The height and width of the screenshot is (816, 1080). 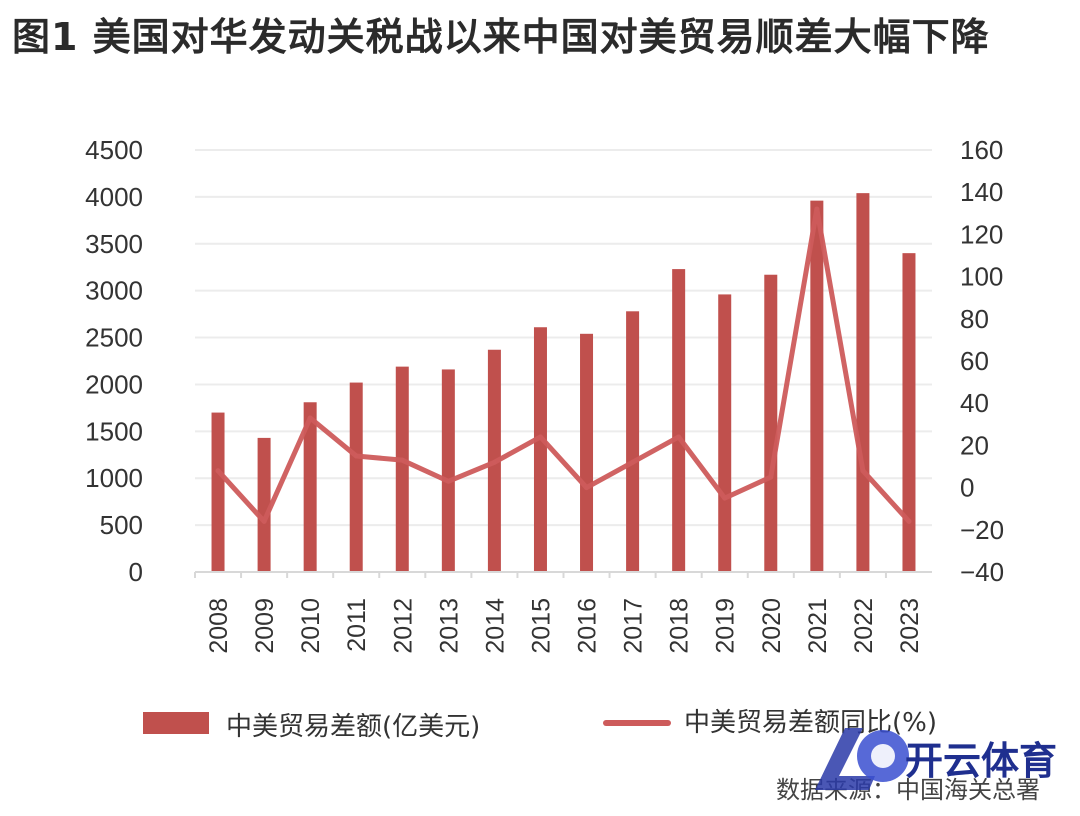 I want to click on legend-label-bar: 中美贸易差额(亿美元), so click(x=353, y=727).